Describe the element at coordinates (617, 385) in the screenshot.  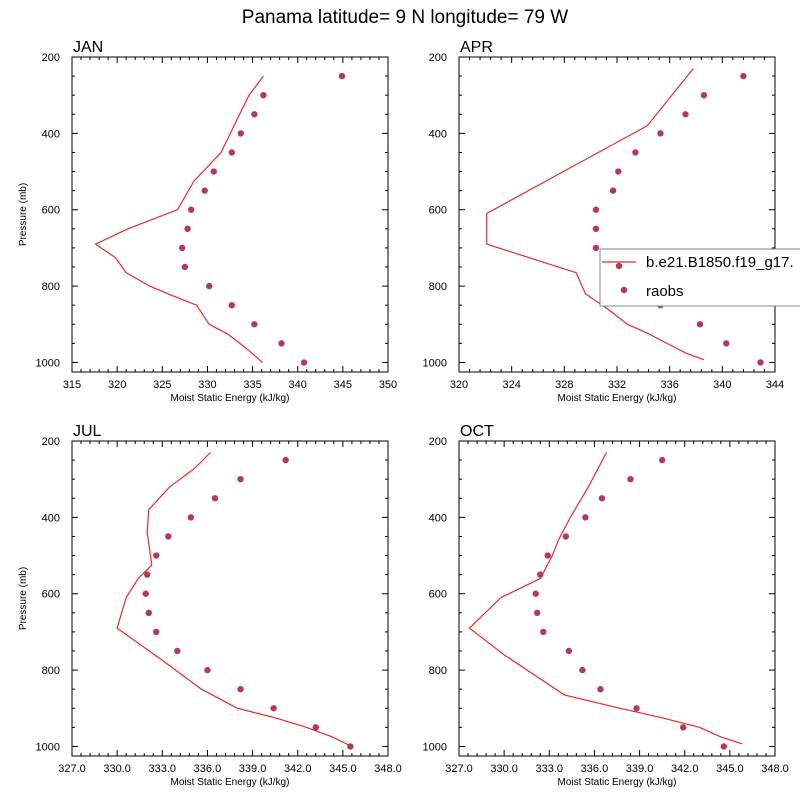
I see `x-tick-label: 332` at that location.